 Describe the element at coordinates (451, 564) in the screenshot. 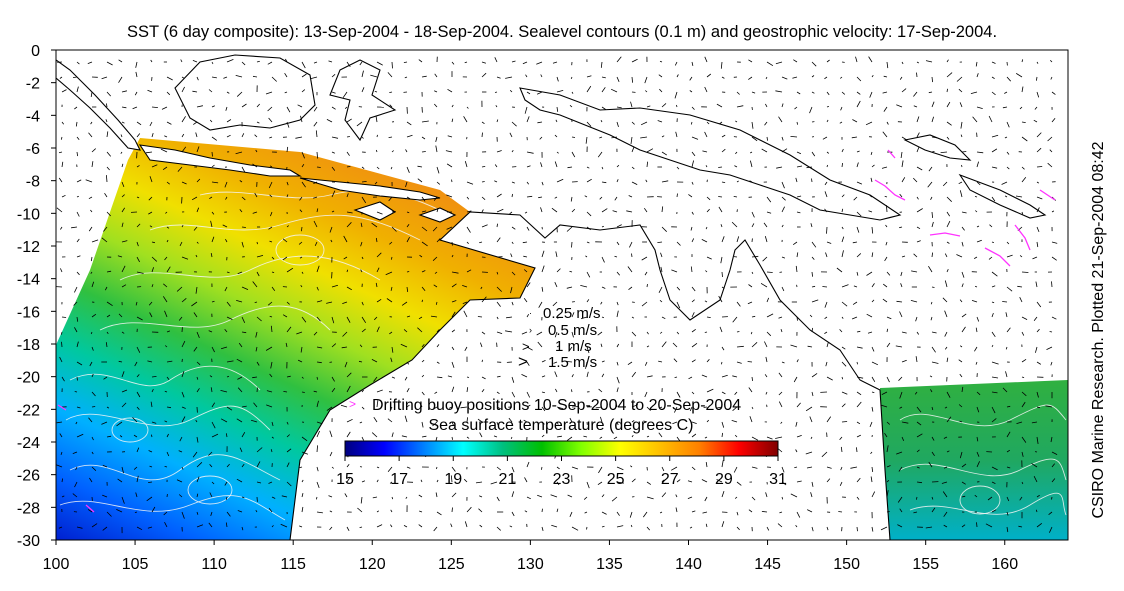

I see `x-tick-label: 125` at that location.